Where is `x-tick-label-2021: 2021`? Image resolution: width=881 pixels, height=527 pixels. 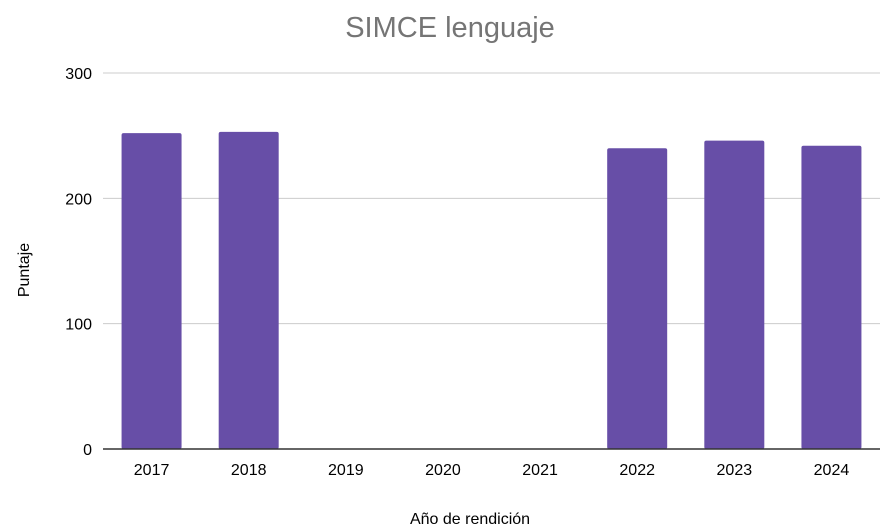 x-tick-label-2021: 2021 is located at coordinates (540, 470).